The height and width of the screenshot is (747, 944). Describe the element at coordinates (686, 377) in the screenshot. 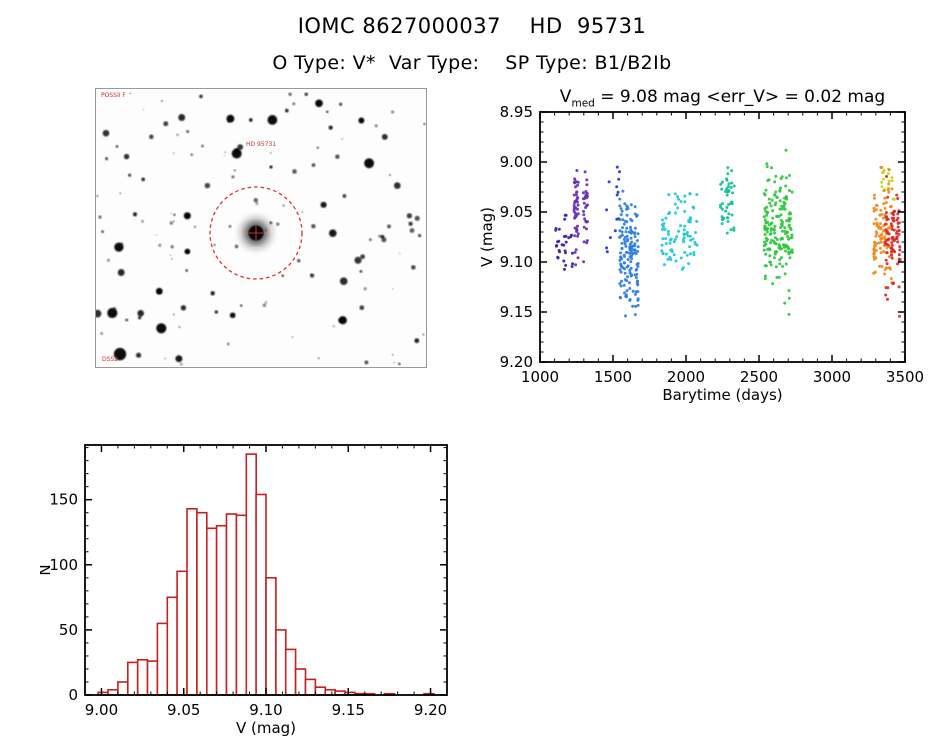

I see `svg-text: 2000` at that location.